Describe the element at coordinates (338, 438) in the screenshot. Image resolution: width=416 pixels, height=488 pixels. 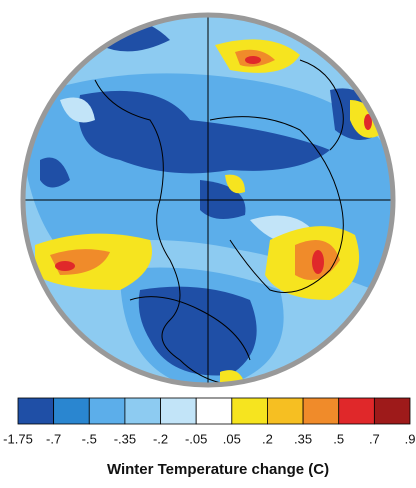
I see `colorbar-tick-label: .5` at that location.